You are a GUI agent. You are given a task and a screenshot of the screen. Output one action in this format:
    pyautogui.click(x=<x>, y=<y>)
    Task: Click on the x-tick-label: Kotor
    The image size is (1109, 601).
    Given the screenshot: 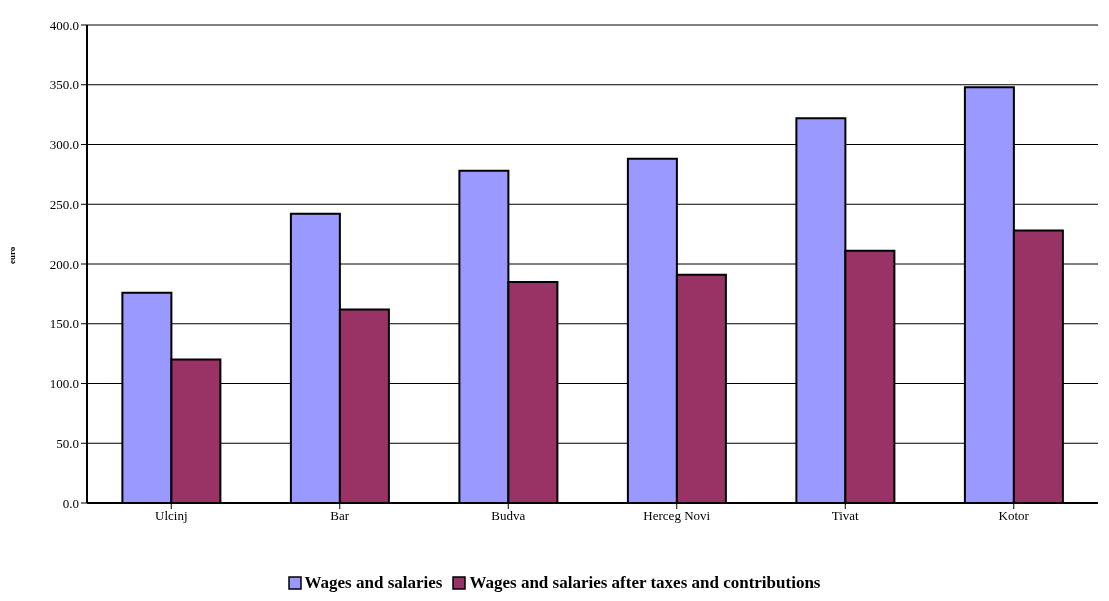 What is the action you would take?
    pyautogui.click(x=1014, y=516)
    